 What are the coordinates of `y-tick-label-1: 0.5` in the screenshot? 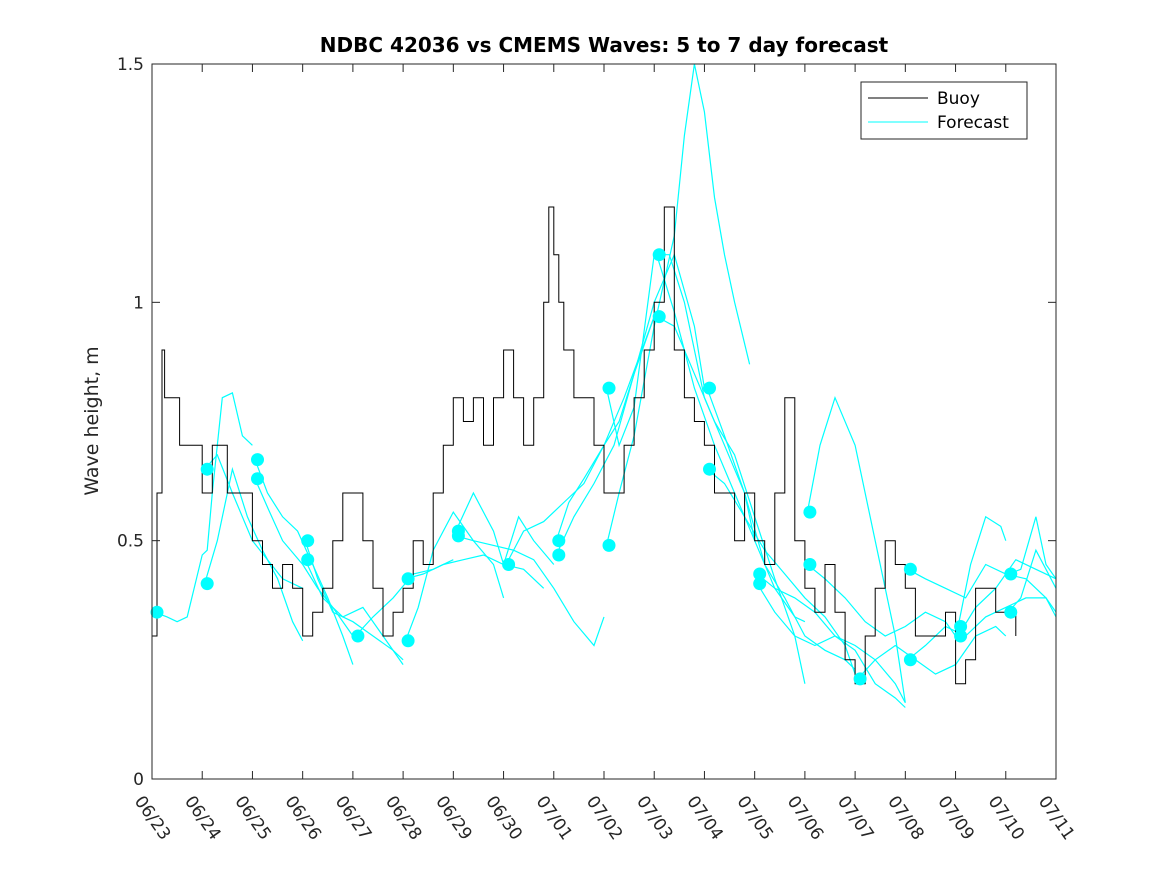 It's located at (130, 542).